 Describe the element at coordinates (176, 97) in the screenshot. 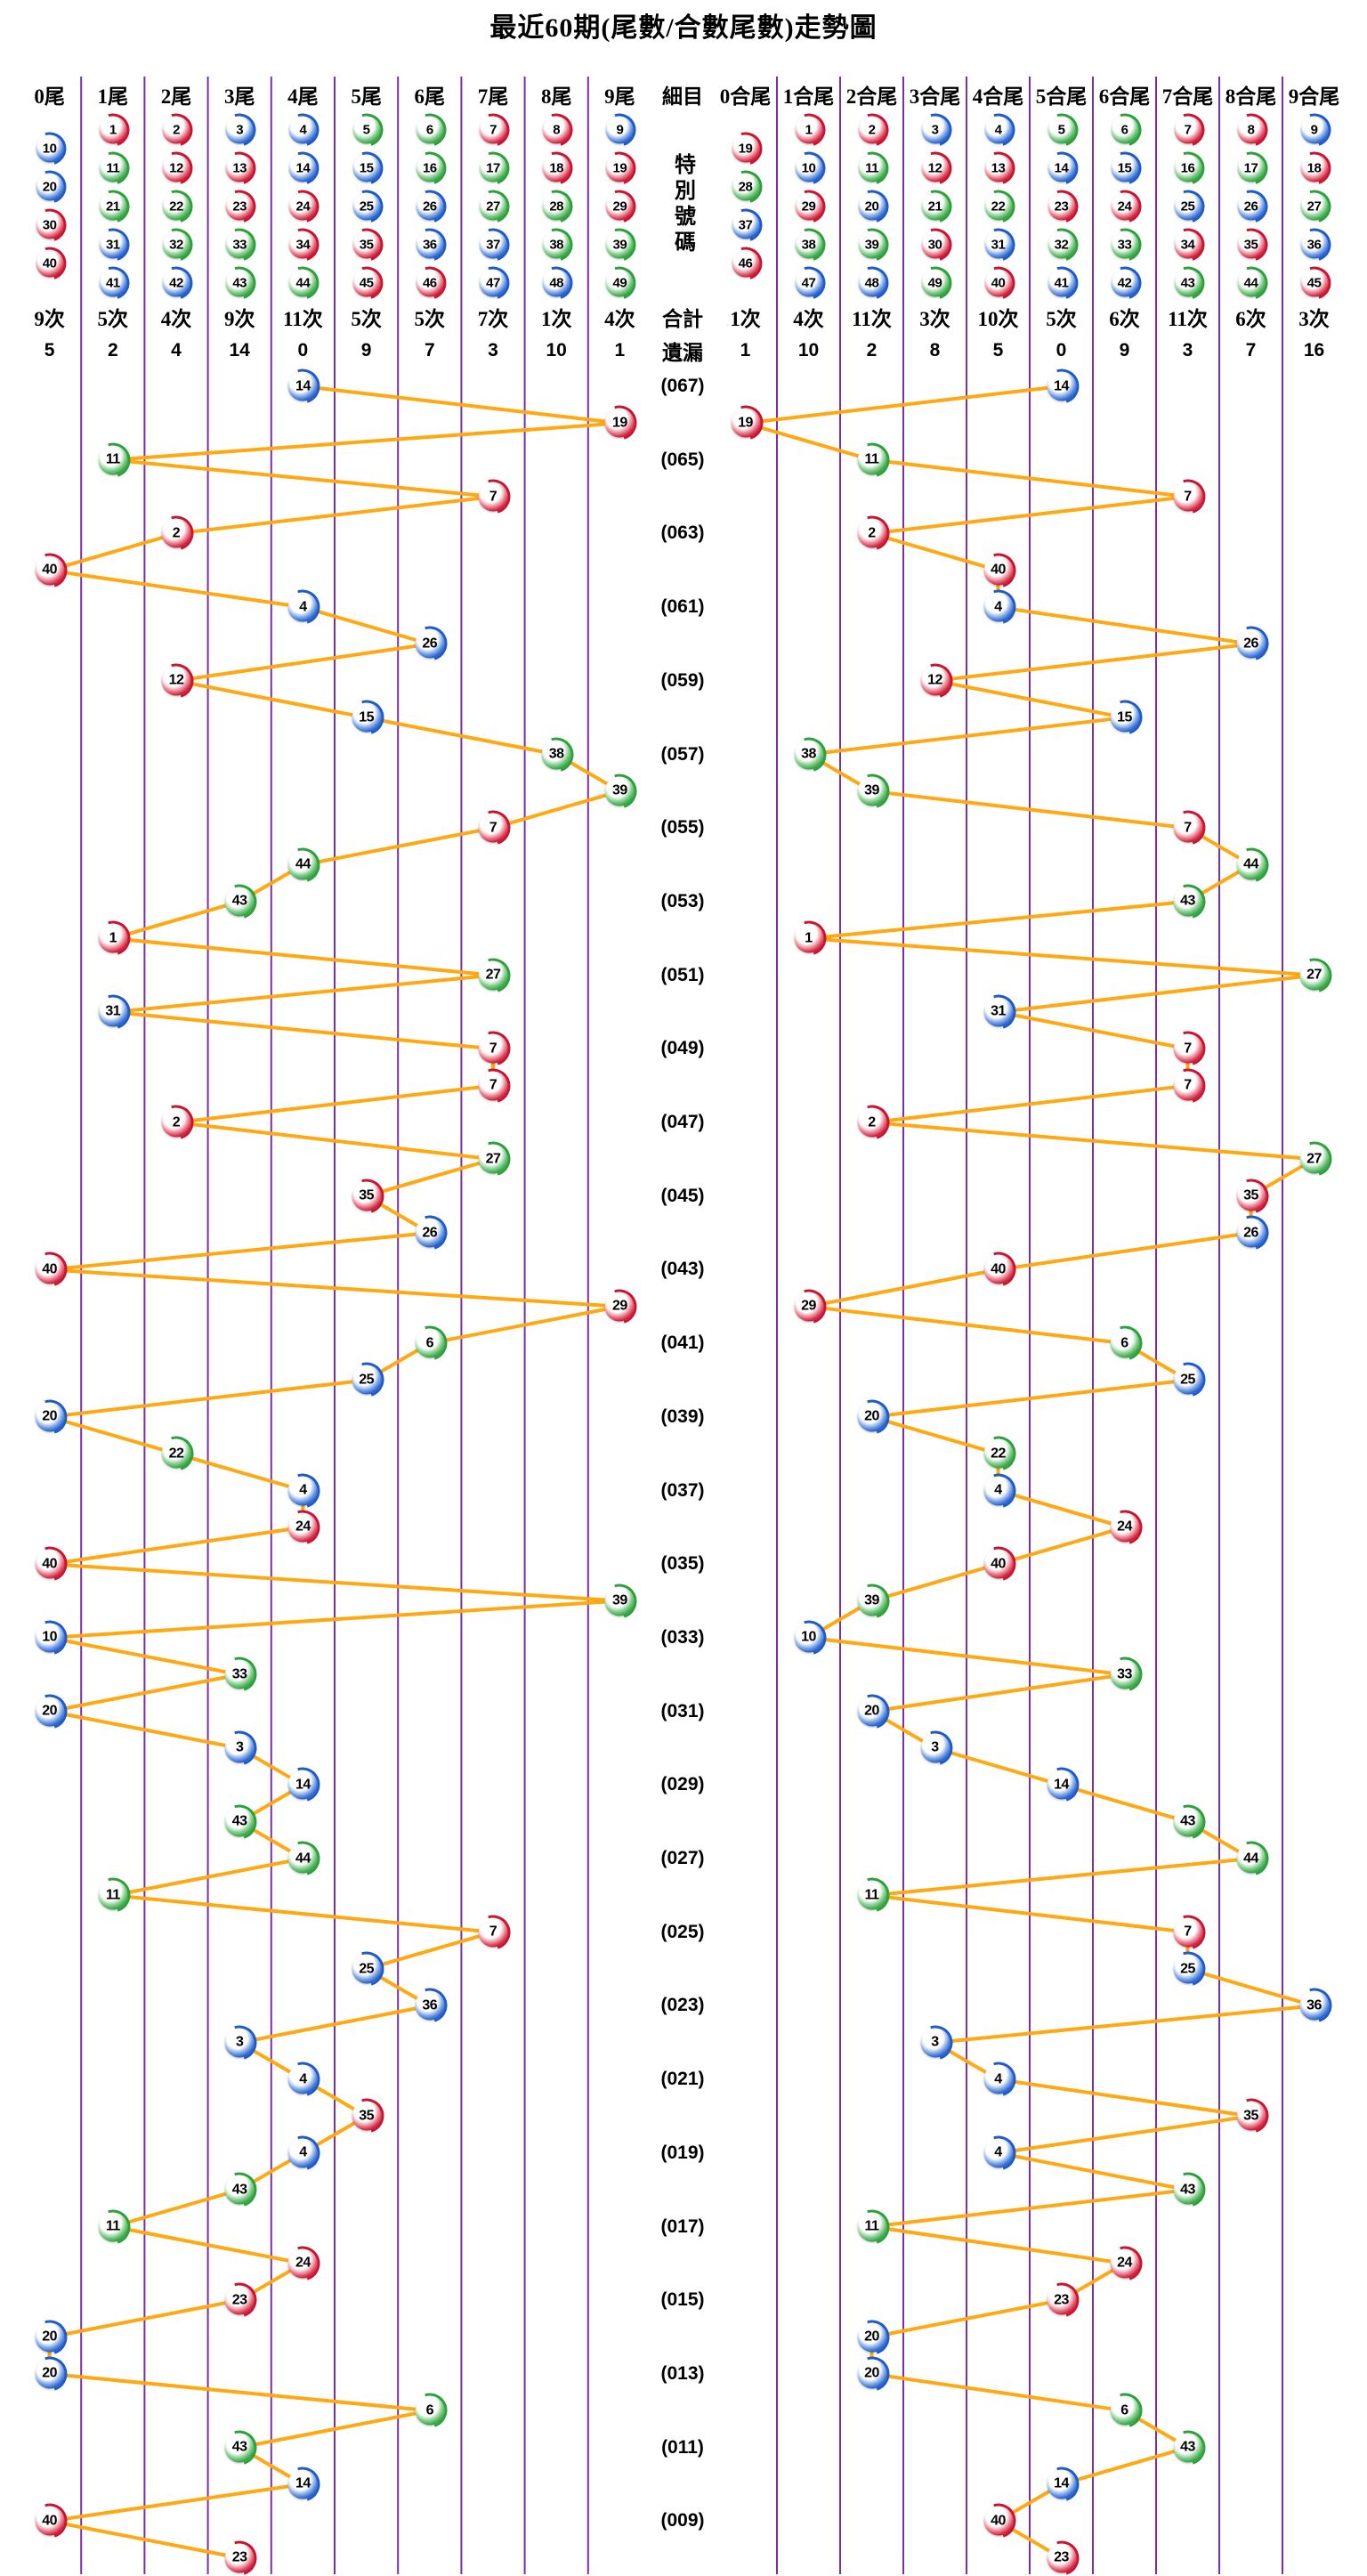

I see `tail-column-header: 2尾` at that location.